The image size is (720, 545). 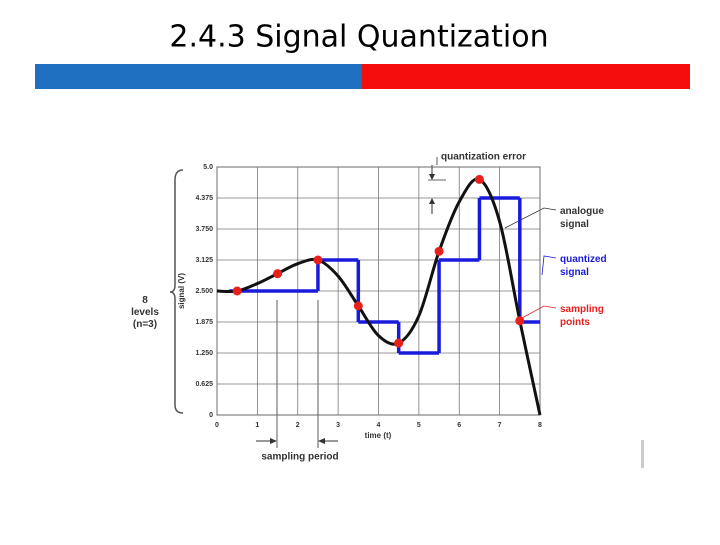 What do you see at coordinates (526, 76) in the screenshot?
I see `header-bar-red` at bounding box center [526, 76].